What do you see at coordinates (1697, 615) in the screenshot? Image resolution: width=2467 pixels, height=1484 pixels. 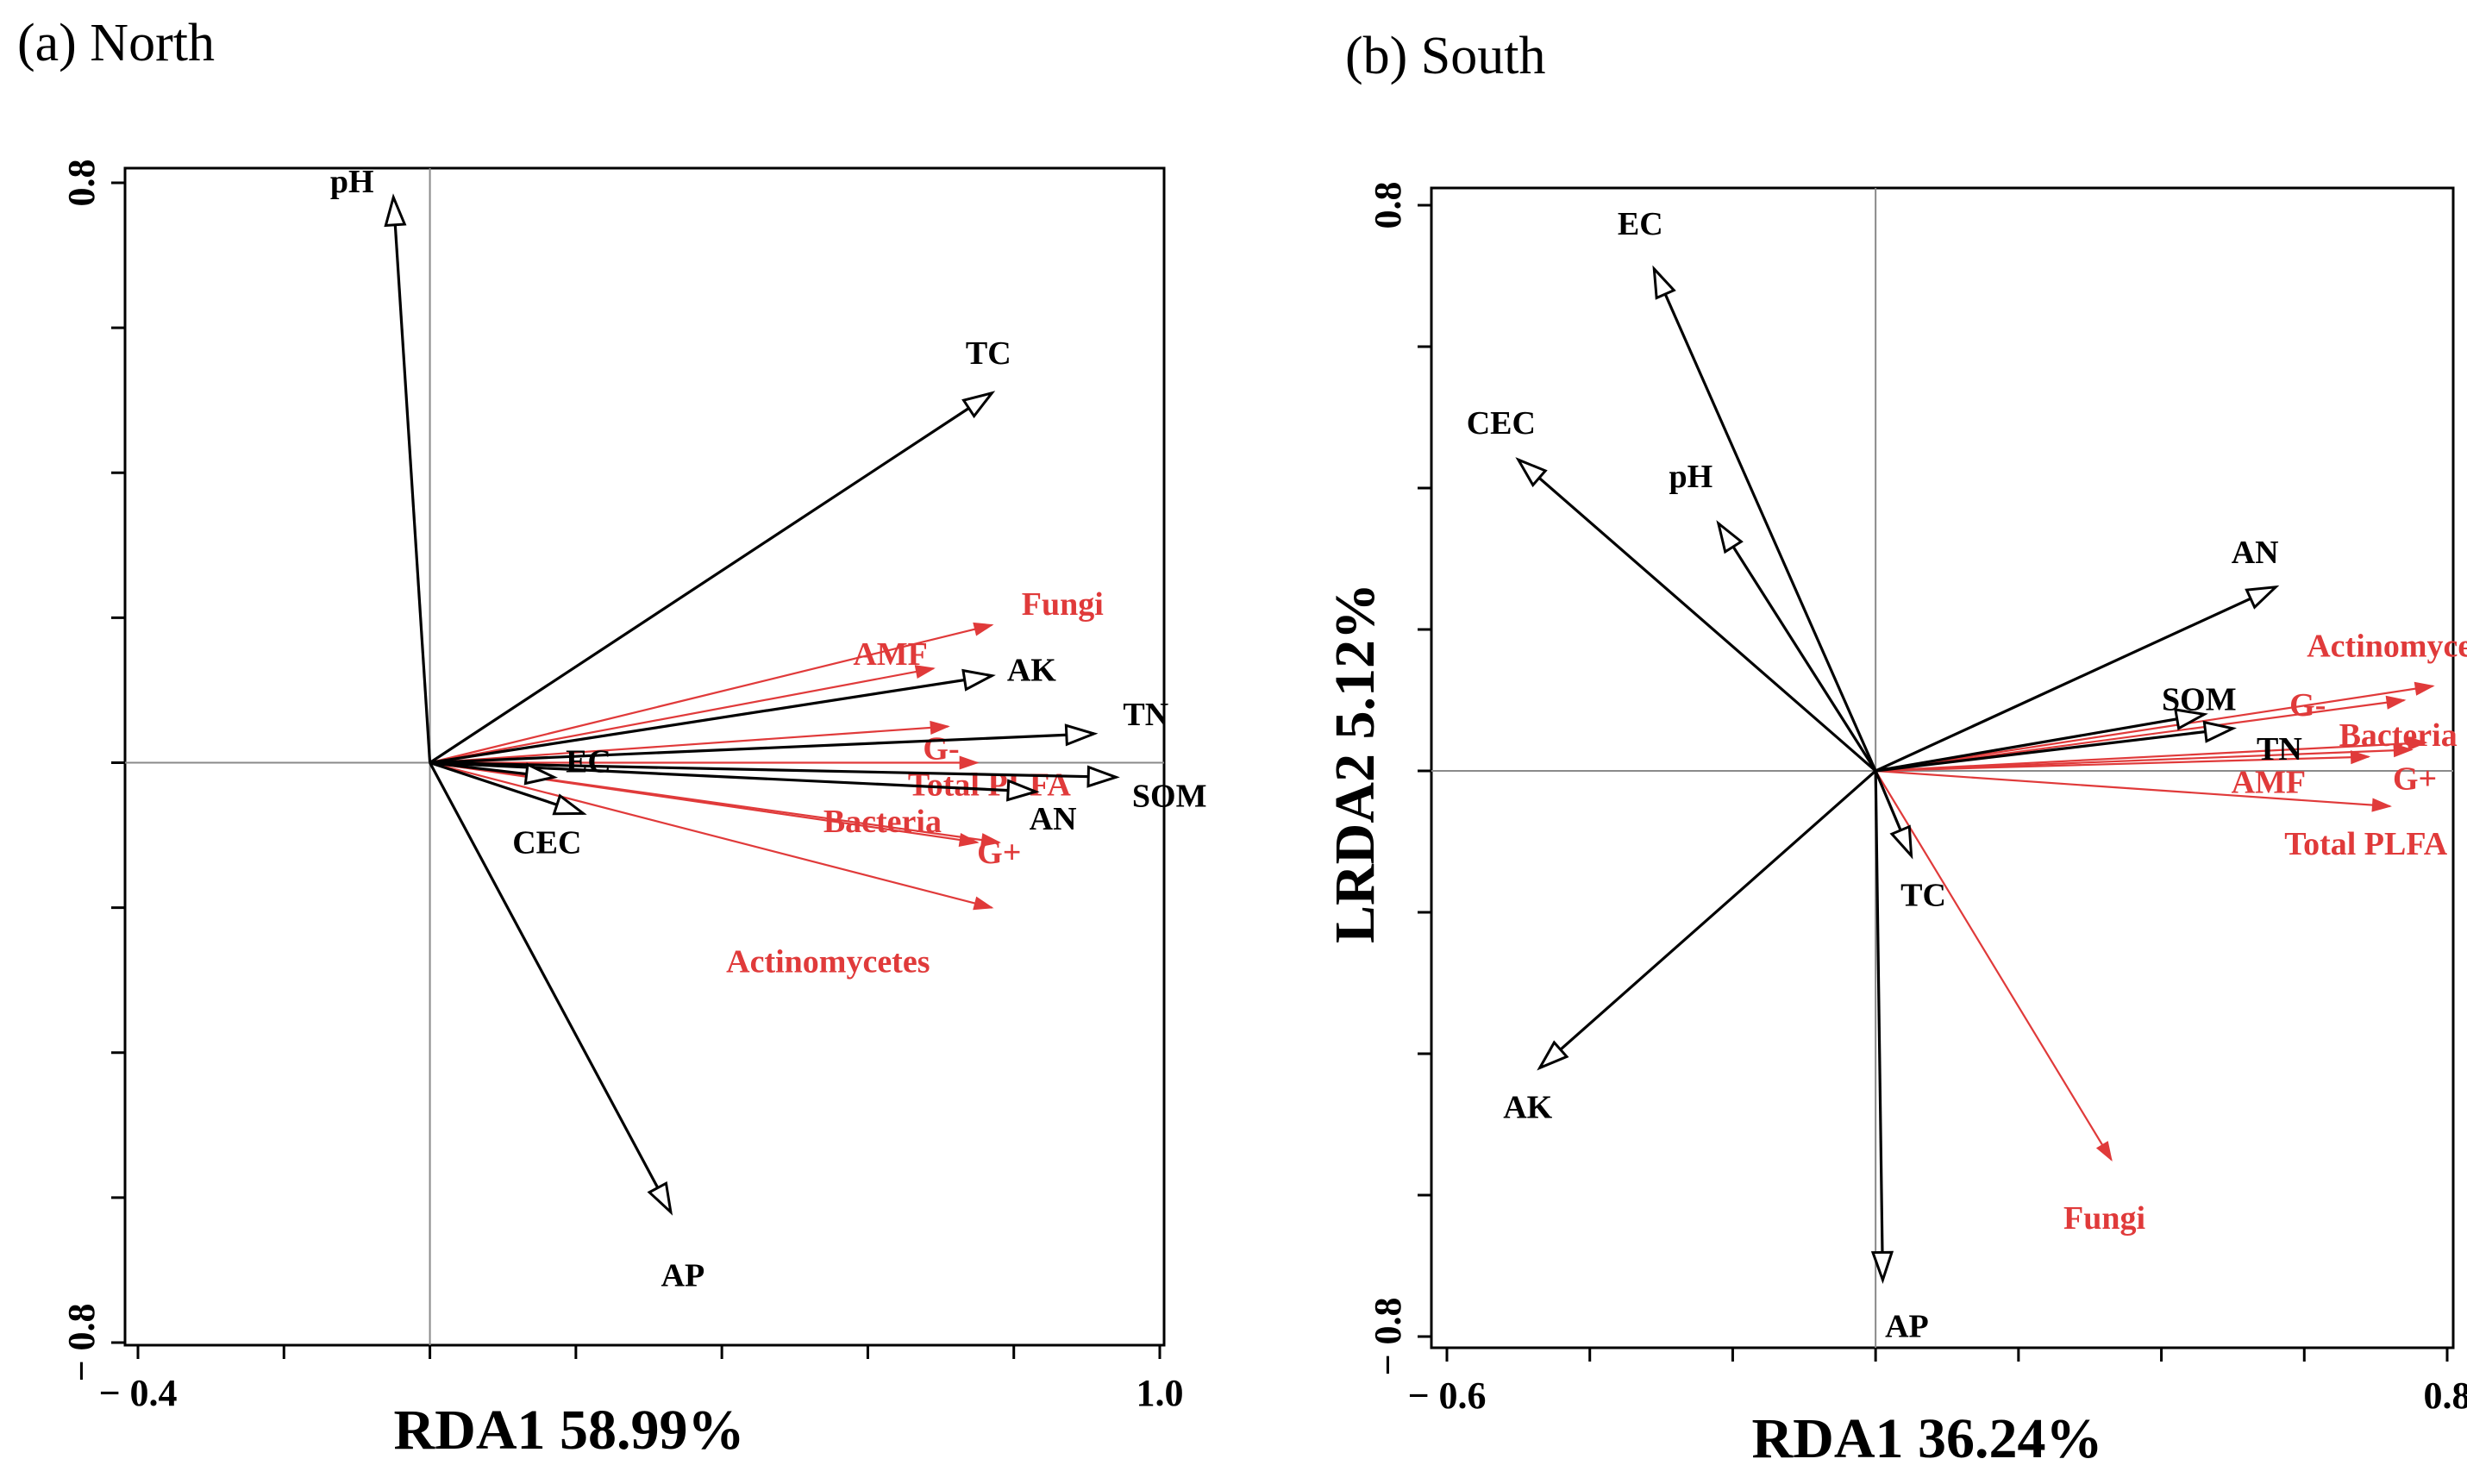 I see `env-vector-cec` at bounding box center [1697, 615].